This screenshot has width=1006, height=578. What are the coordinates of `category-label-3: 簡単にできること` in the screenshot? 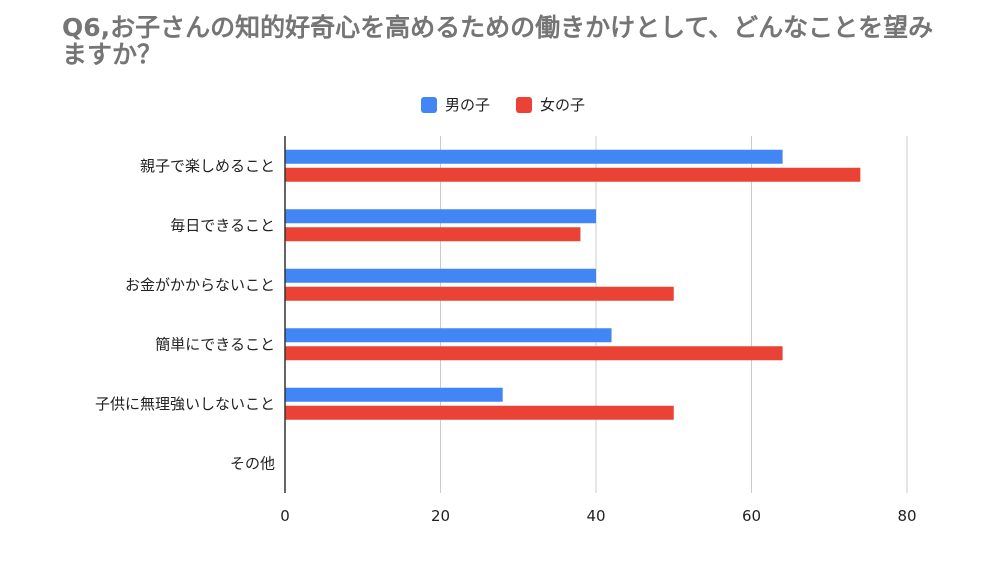 It's located at (215, 344).